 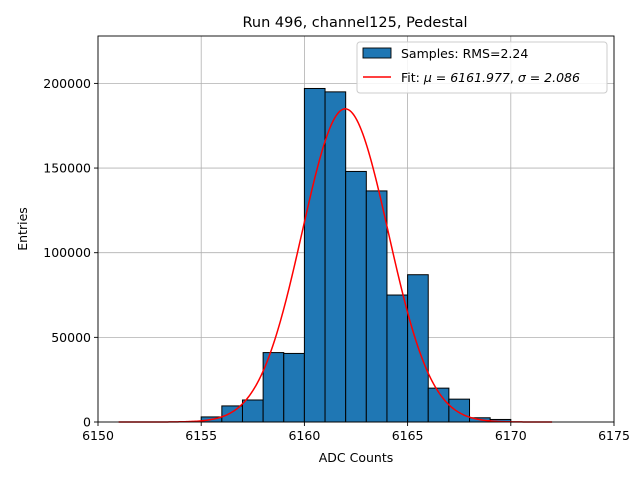 I want to click on y-tick-label: 200000, so click(x=67, y=83).